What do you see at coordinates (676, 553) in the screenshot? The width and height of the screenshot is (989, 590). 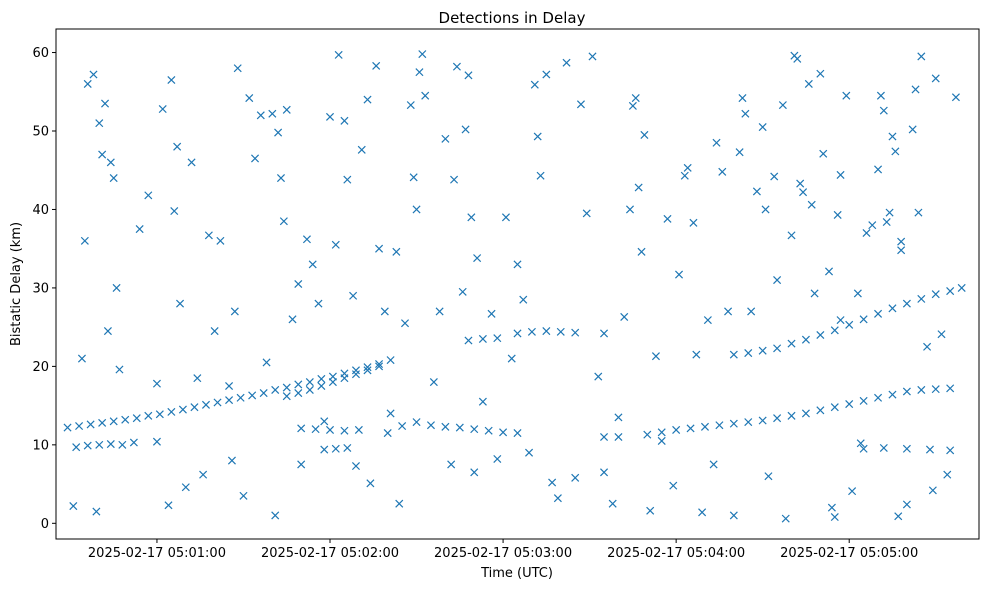 I see `x-tick-label: 2025-02-17 05:04:00` at bounding box center [676, 553].